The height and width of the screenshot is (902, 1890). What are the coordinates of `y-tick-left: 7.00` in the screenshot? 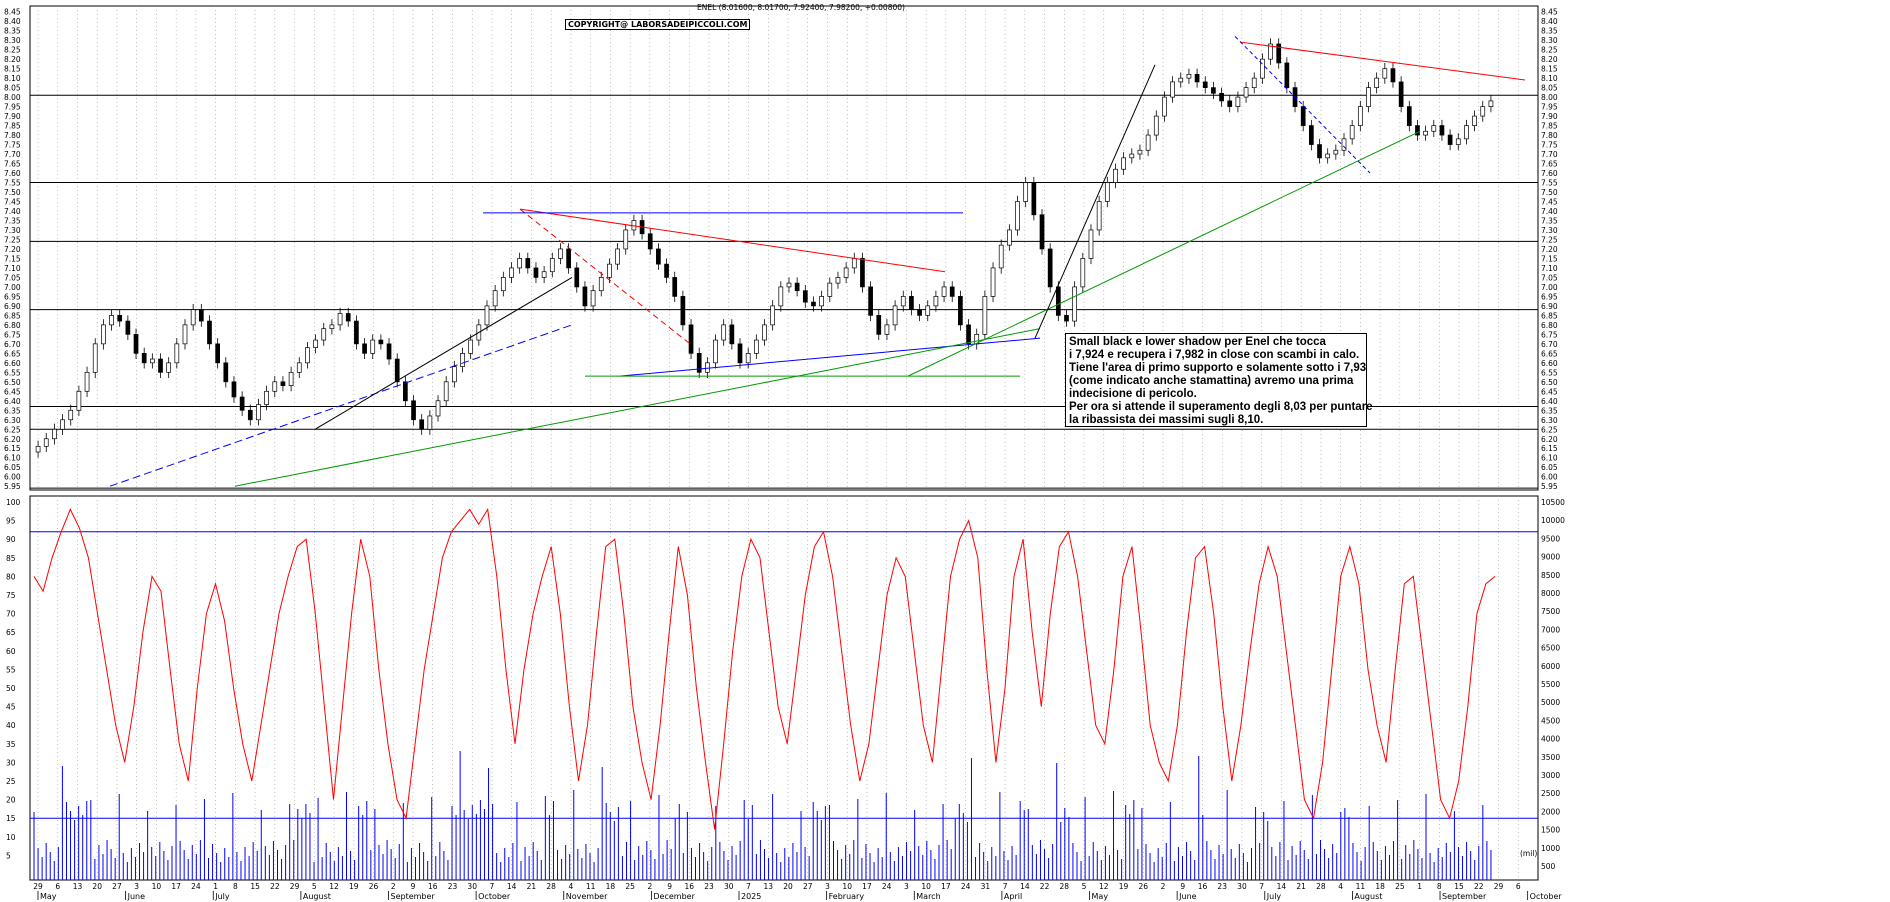 It's located at (12, 287).